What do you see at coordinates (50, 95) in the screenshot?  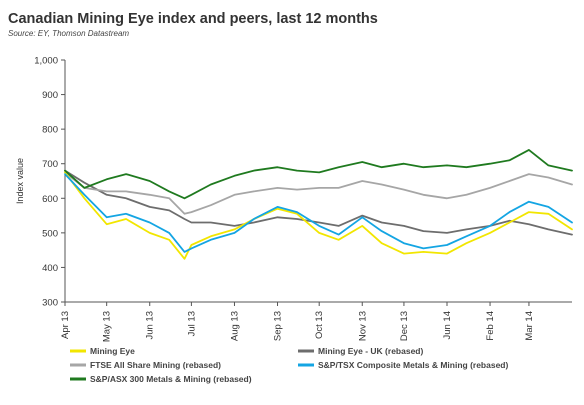 I see `y-tick-label: 900` at bounding box center [50, 95].